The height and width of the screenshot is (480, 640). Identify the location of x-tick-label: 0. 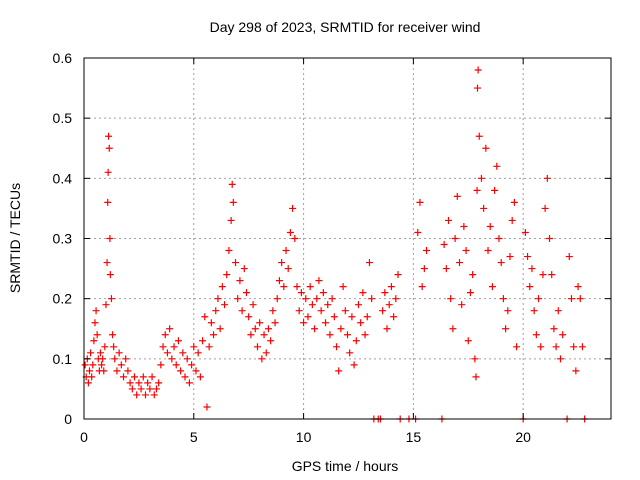
(84, 437).